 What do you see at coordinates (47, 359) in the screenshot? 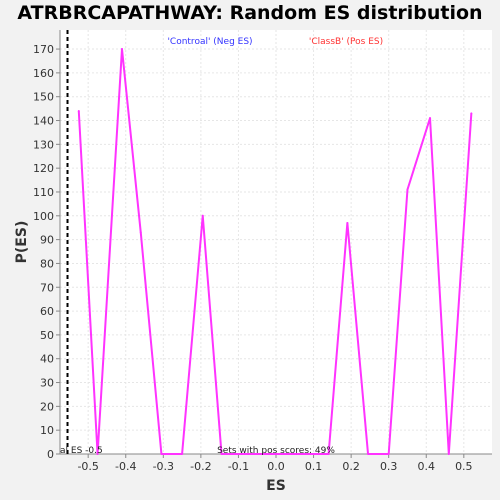
I see `y-tick-label: 40` at bounding box center [47, 359].